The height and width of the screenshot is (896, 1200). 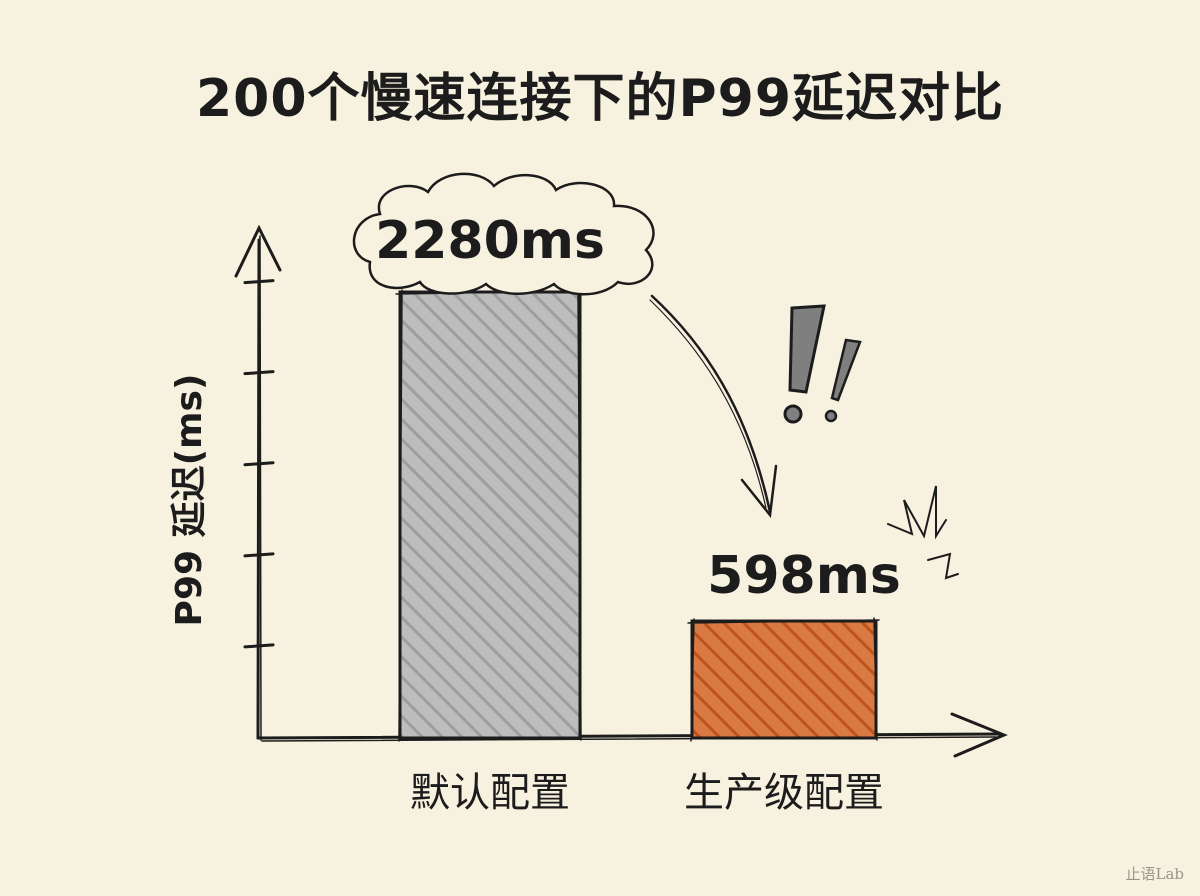 I want to click on bar-value-label-1: 598ms, so click(x=804, y=576).